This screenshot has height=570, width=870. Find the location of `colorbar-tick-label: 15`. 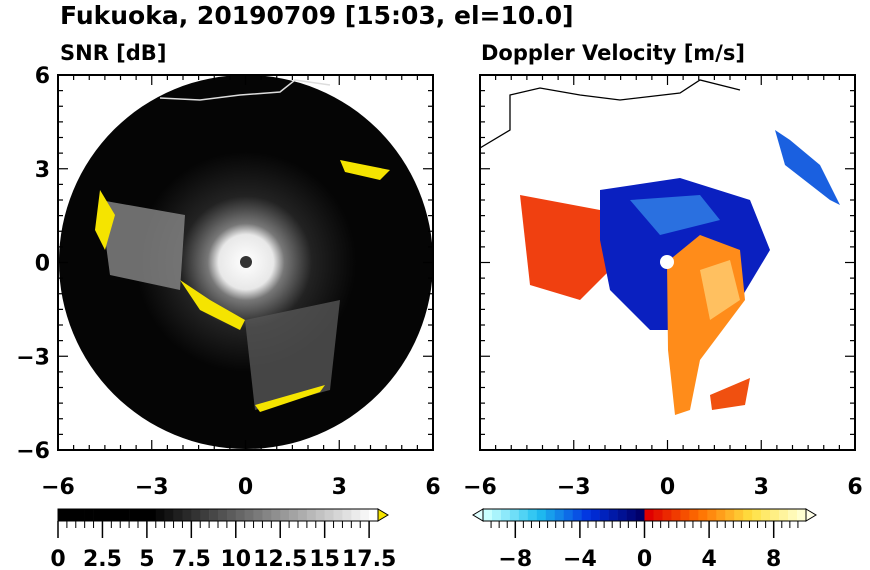

colorbar-tick-label: 15 is located at coordinates (324, 558).